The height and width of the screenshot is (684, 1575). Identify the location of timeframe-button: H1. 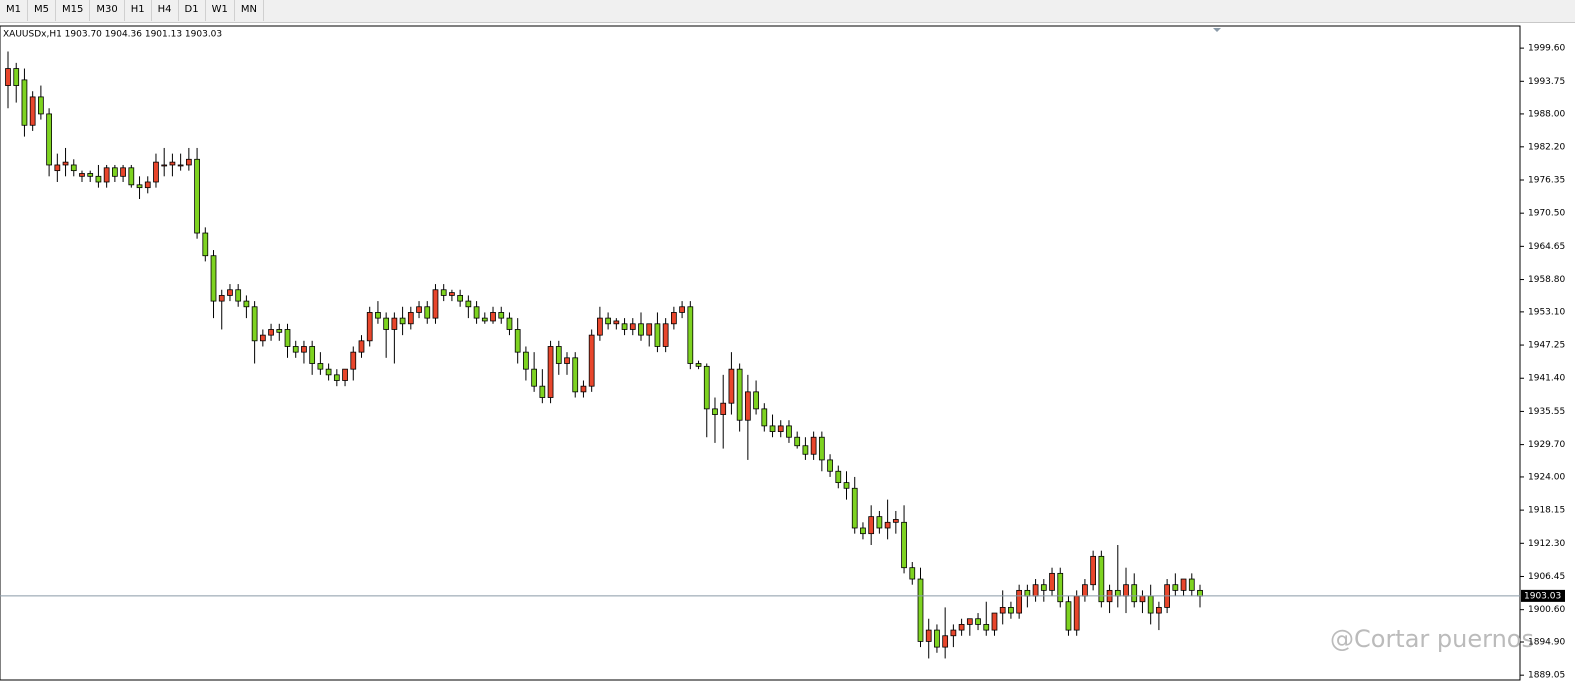
(138, 10).